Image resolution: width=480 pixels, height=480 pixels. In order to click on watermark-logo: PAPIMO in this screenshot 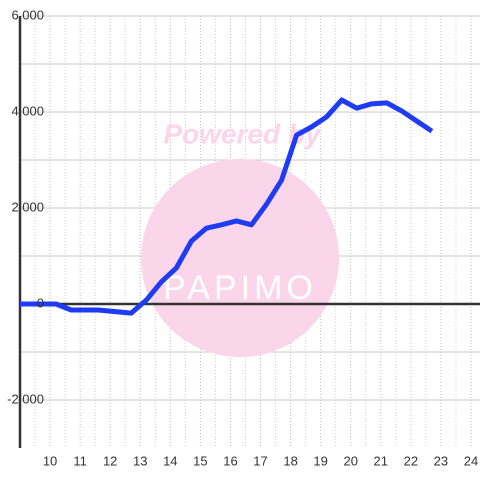, I will do `click(240, 288)`.